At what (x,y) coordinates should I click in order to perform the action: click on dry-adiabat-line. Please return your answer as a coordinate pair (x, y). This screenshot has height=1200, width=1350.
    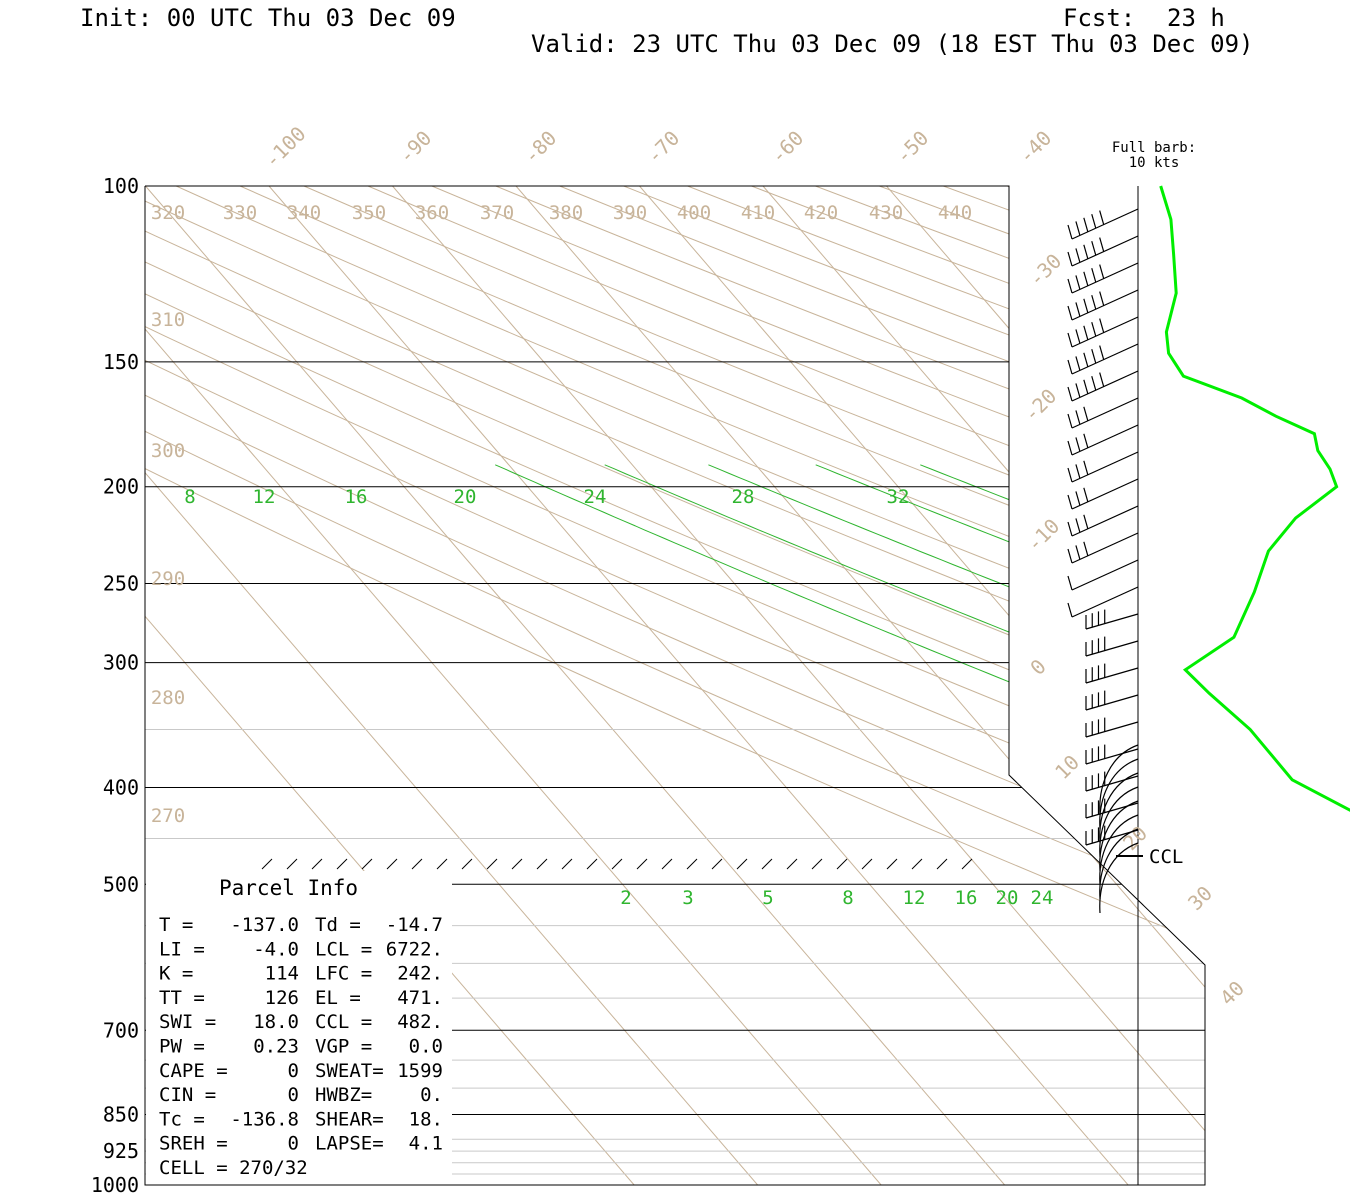
    Looking at the image, I should click on (1137, 685).